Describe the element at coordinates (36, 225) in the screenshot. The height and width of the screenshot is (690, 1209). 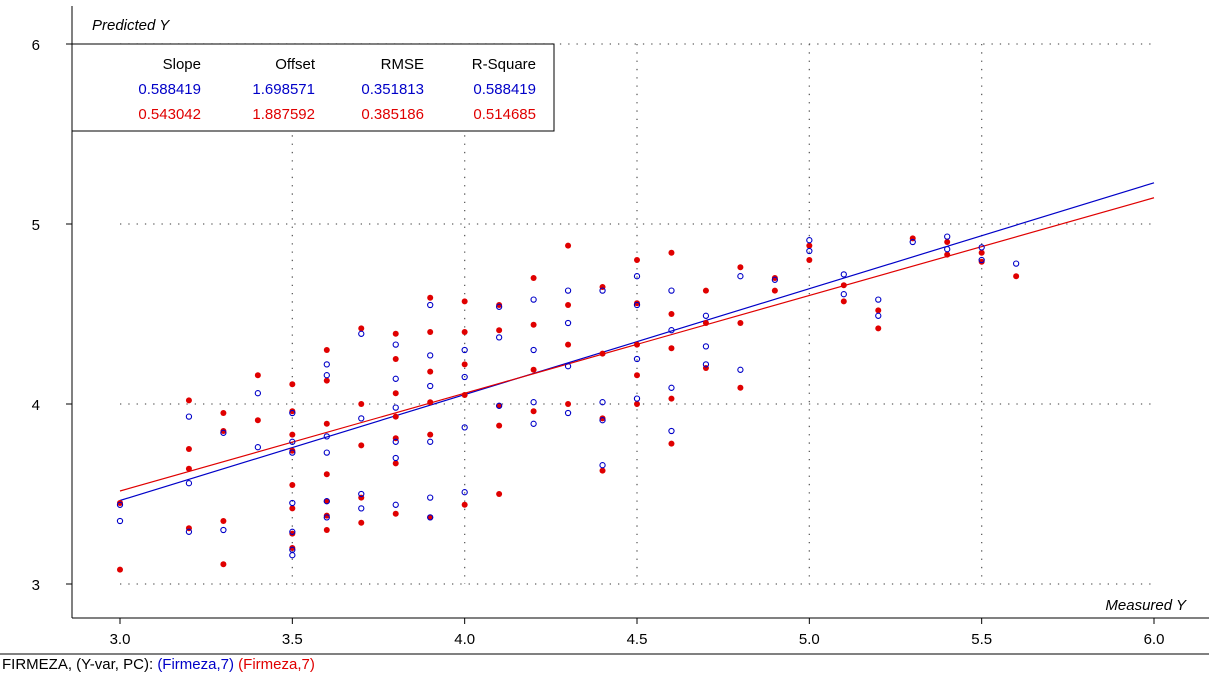
I see `y-tick-label: 5` at that location.